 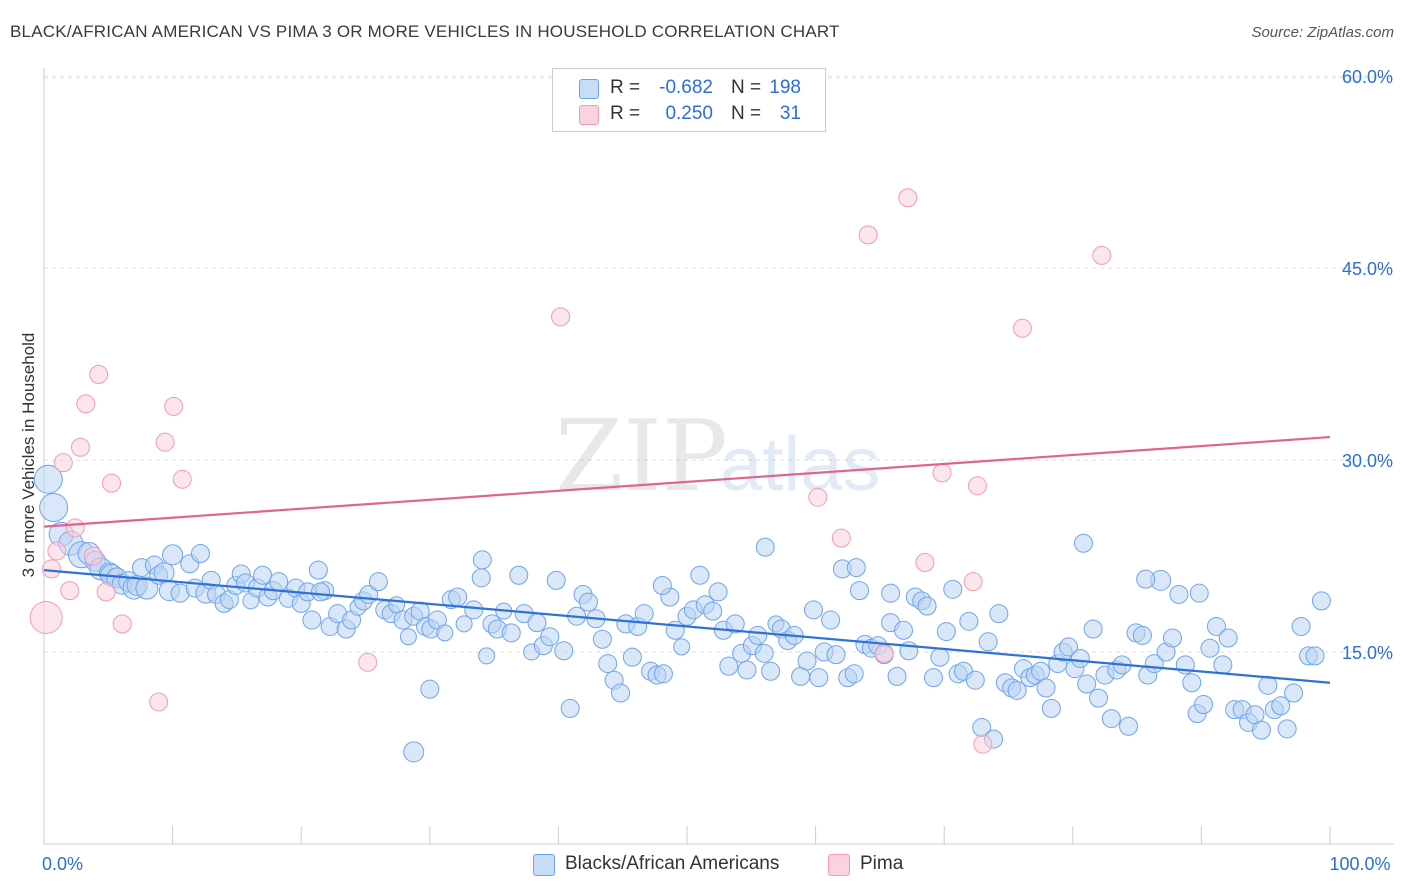 What do you see at coordinates (689, 114) in the screenshot?
I see `legend-row-pima: R = 0.250 N = 31` at bounding box center [689, 114].